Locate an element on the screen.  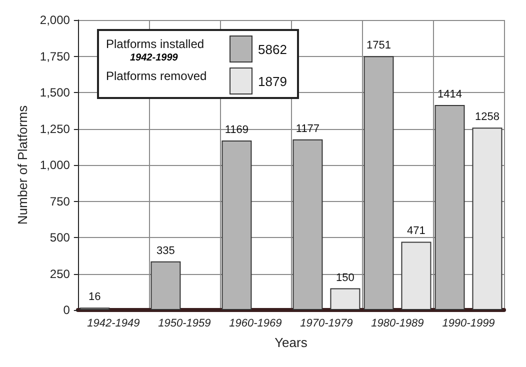
data-label: 335 is located at coordinates (165, 250).